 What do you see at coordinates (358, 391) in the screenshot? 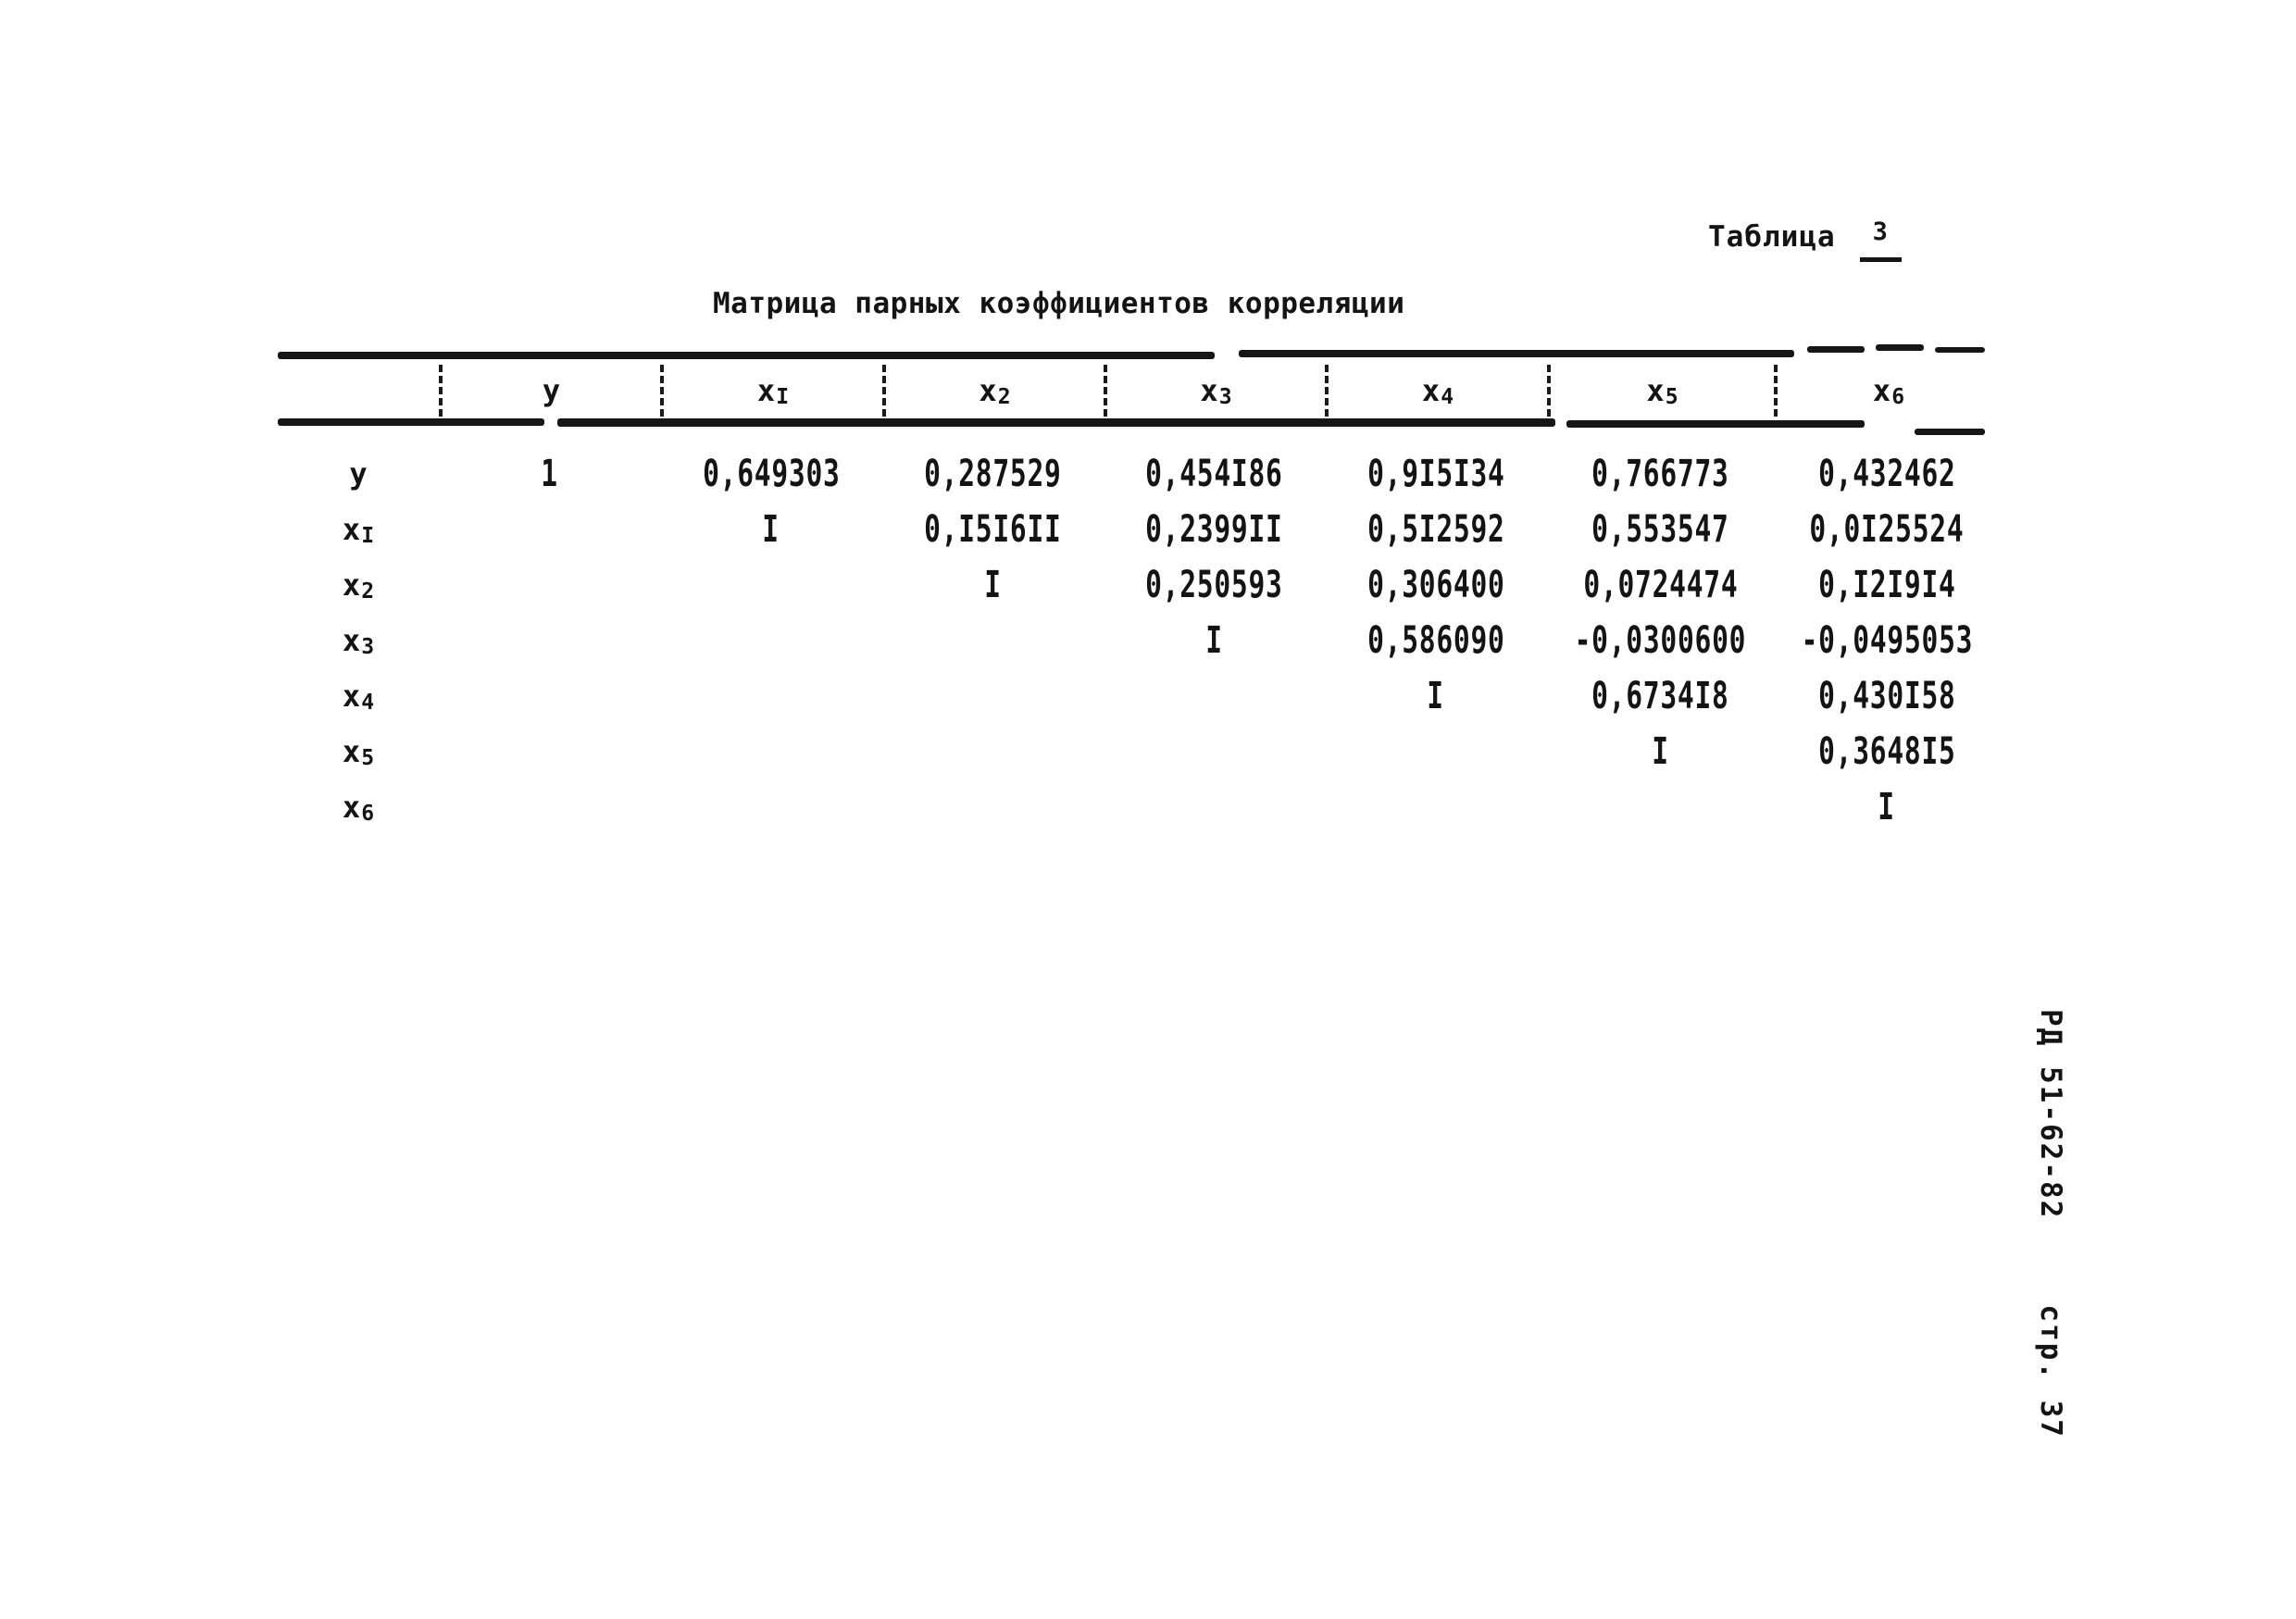
I see `header-corner-cell` at bounding box center [358, 391].